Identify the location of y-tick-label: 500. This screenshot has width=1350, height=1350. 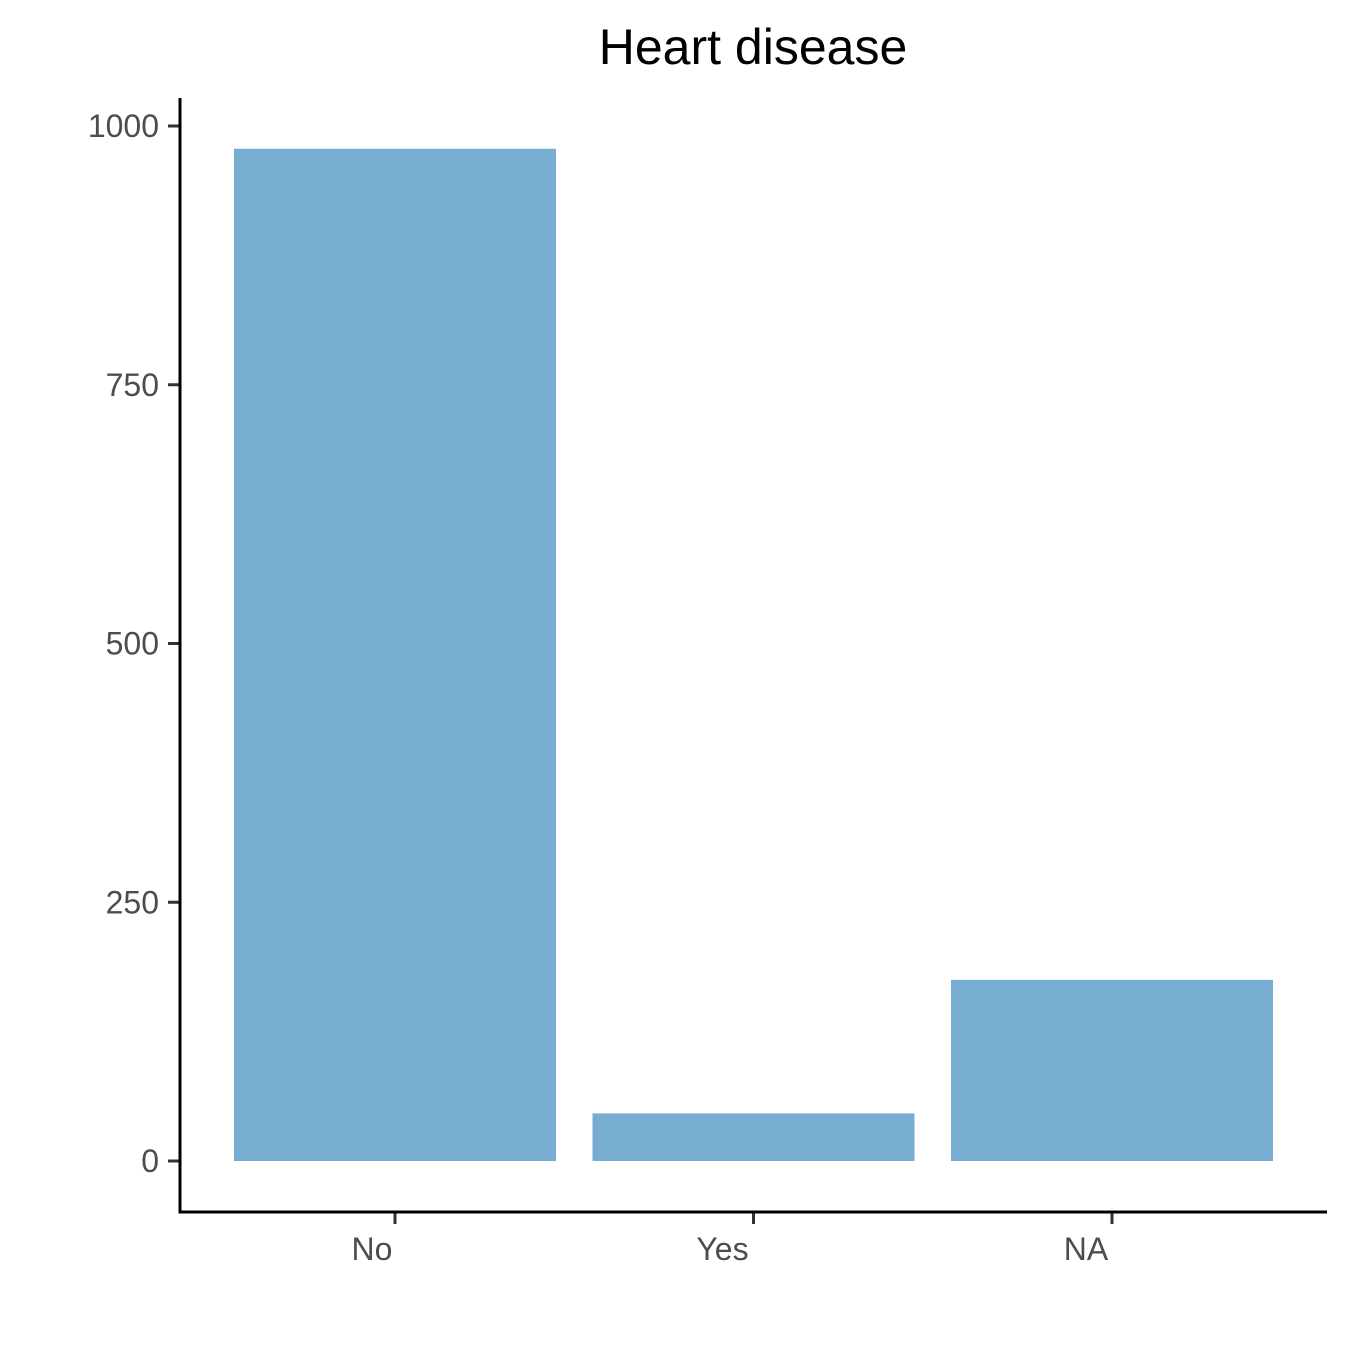
(132, 644).